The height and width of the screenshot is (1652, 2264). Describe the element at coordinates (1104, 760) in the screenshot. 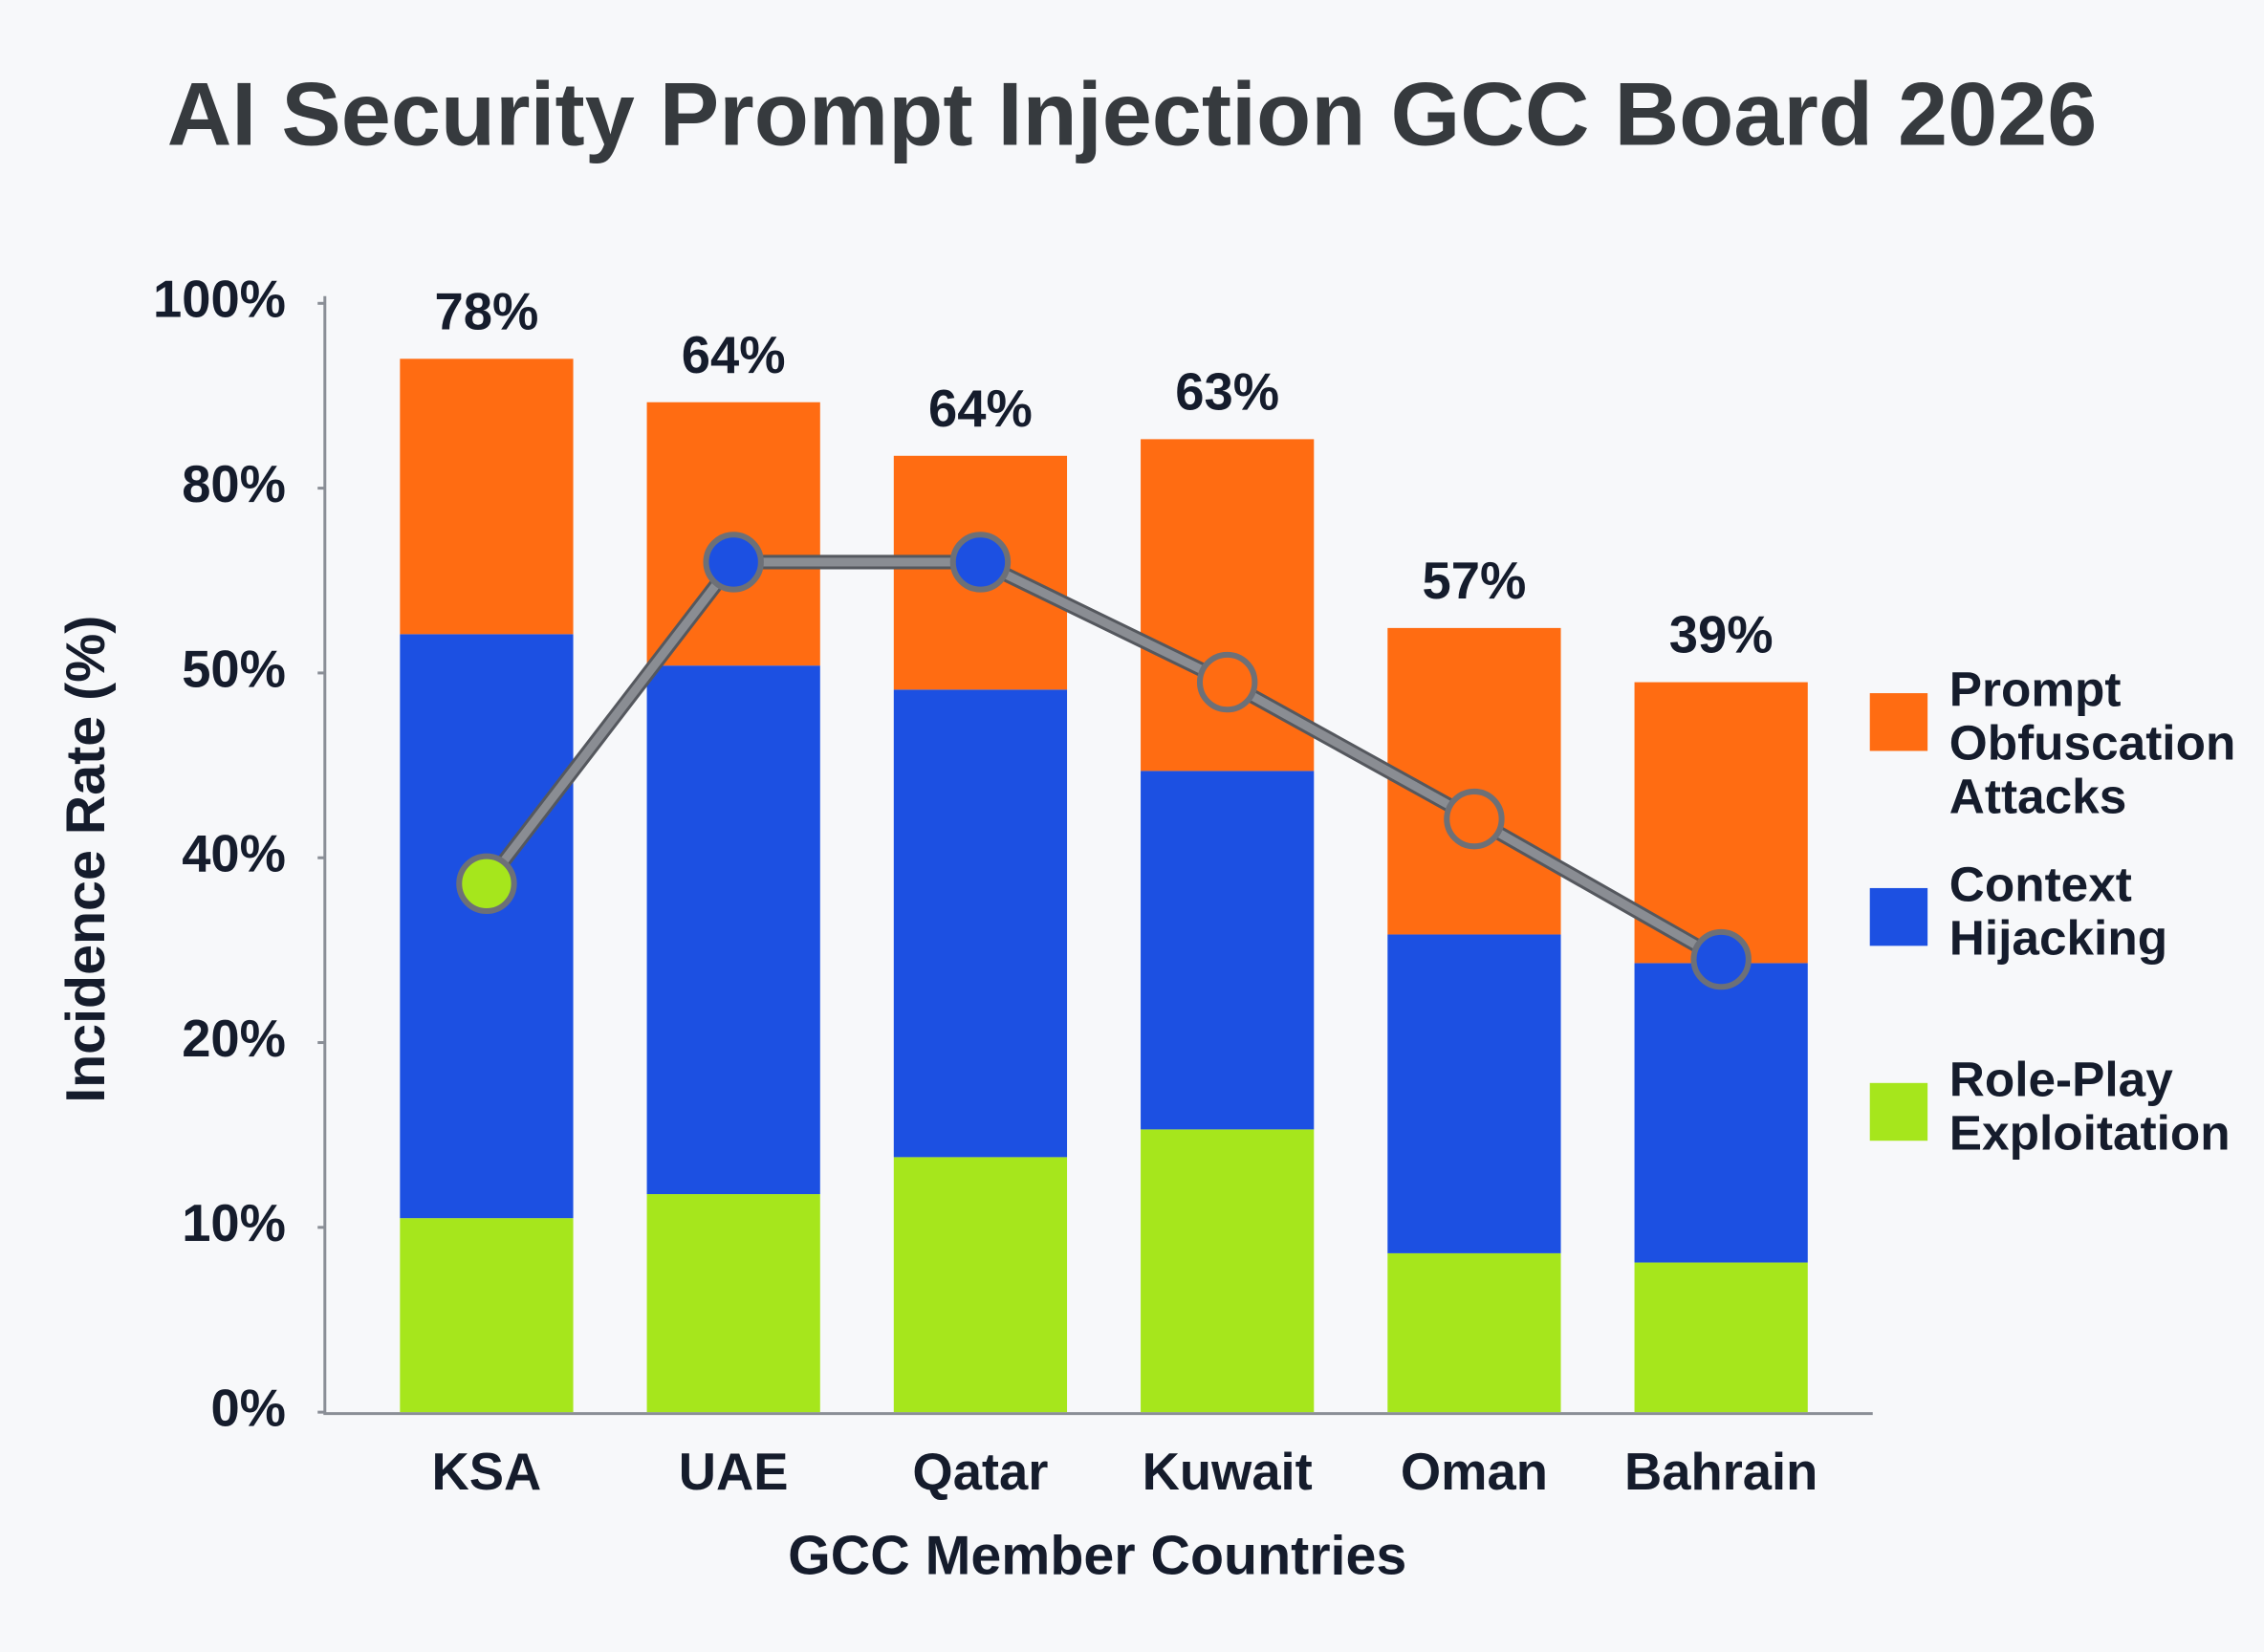

I see `line` at that location.